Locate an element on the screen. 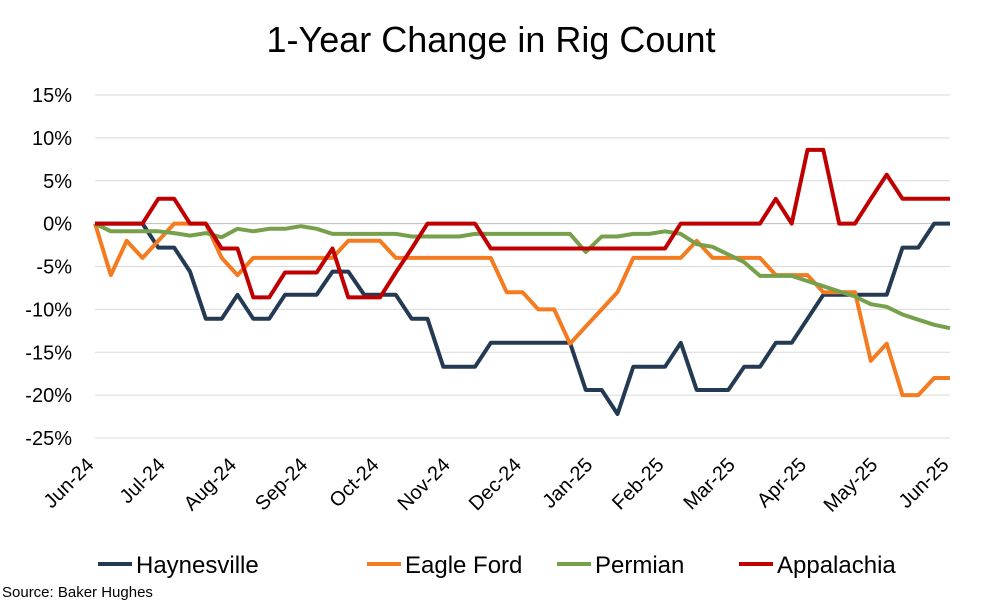 The width and height of the screenshot is (982, 603). x-tick-label: Jun-24 is located at coordinates (69, 483).